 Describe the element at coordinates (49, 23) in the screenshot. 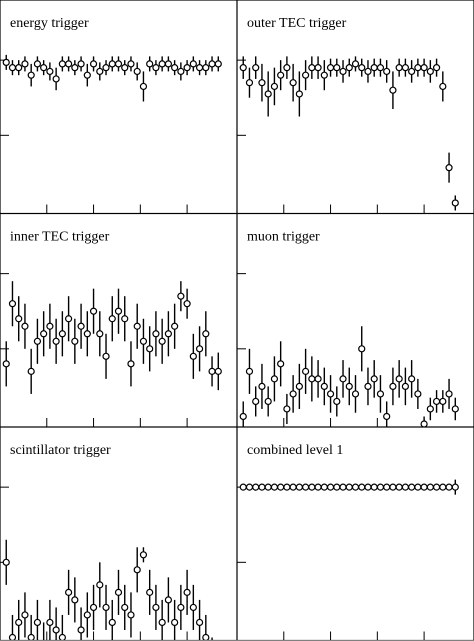

I see `panel-title: energy trigger` at that location.